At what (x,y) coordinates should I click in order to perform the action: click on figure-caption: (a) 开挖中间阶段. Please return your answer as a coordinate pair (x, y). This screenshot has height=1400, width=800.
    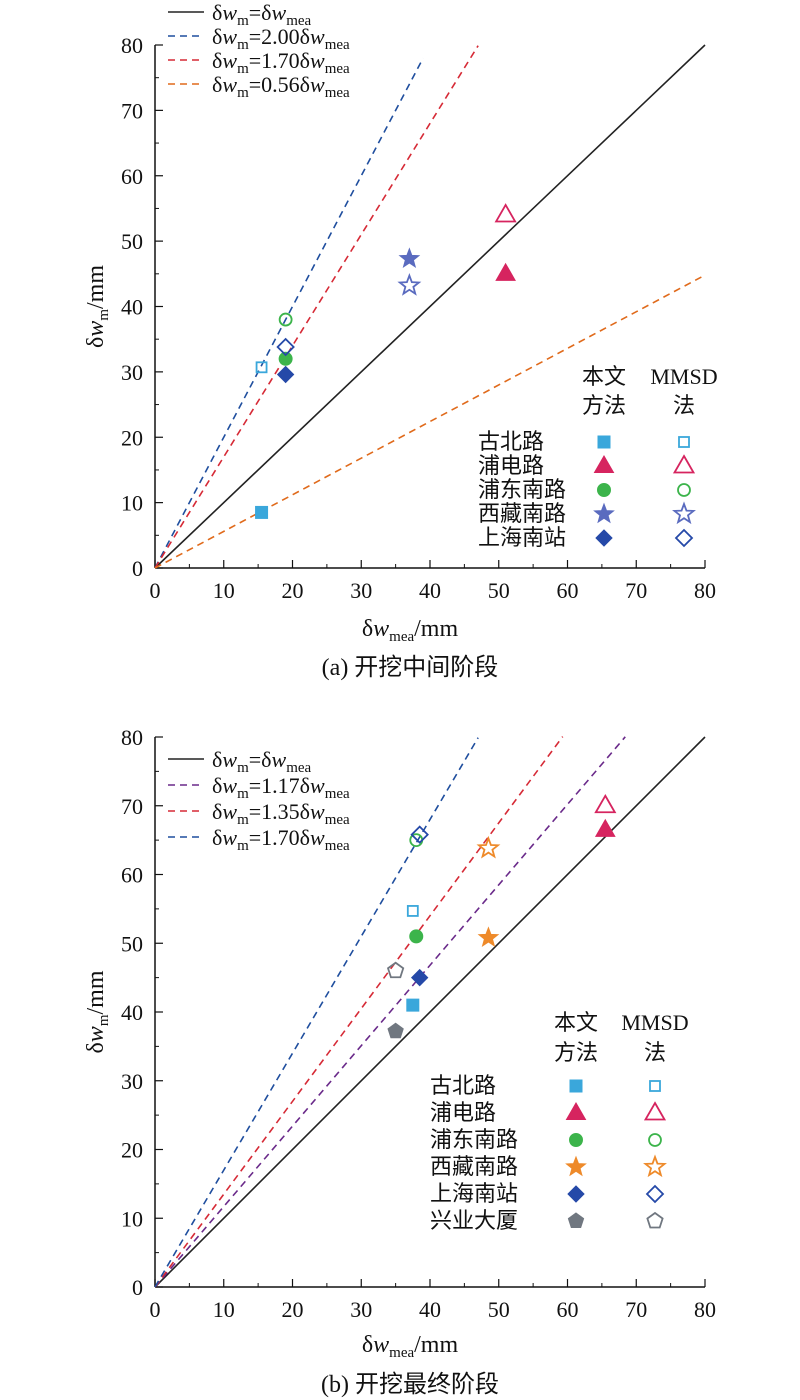
    Looking at the image, I should click on (410, 667).